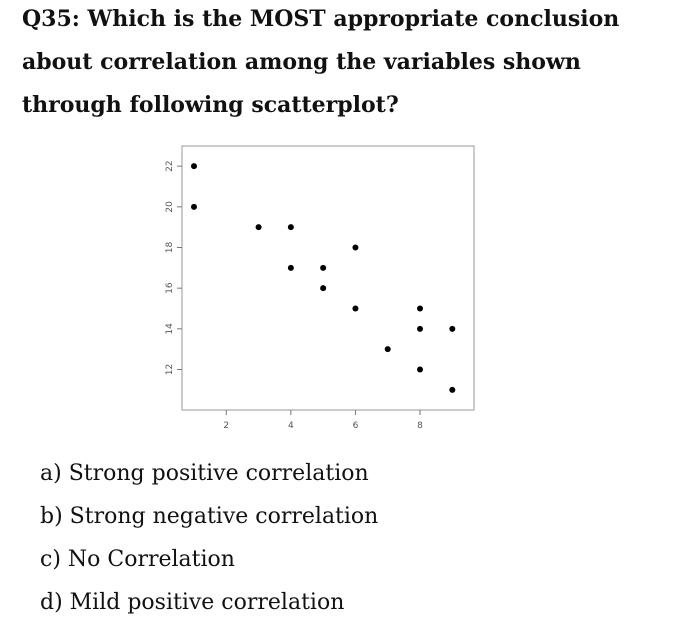 The height and width of the screenshot is (639, 694). What do you see at coordinates (210, 105) in the screenshot?
I see `question-line: through following scatterplot?` at bounding box center [210, 105].